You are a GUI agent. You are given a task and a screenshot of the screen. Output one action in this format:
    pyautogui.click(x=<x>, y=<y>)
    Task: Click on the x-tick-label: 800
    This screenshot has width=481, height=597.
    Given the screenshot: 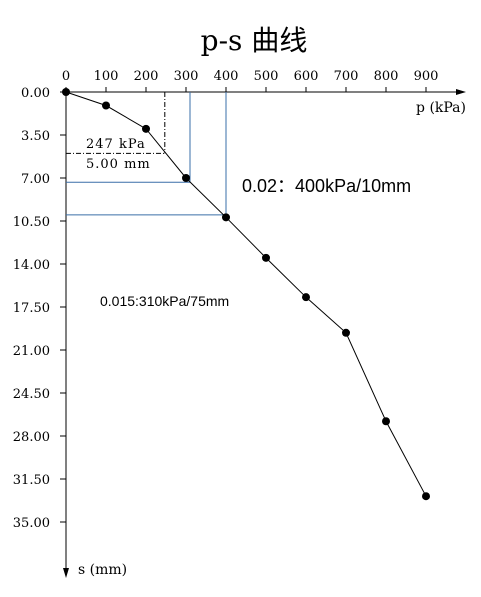 What is the action you would take?
    pyautogui.click(x=386, y=76)
    